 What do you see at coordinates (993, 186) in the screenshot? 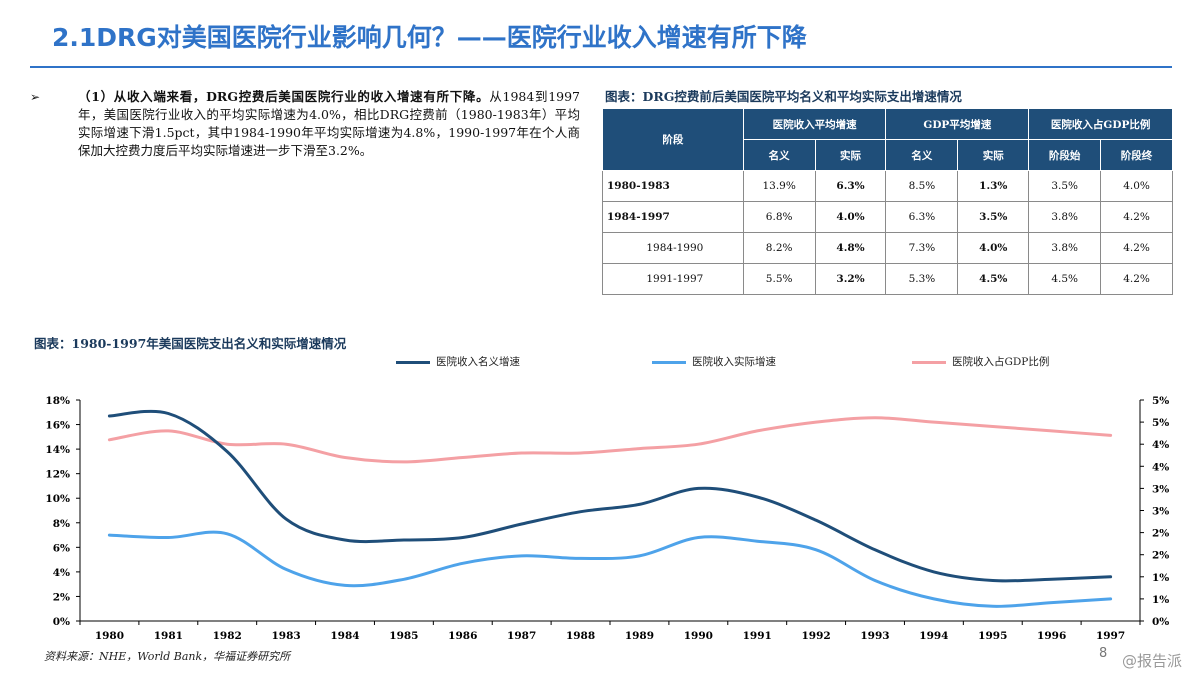
I see `table-cell: 1.3%` at bounding box center [993, 186].